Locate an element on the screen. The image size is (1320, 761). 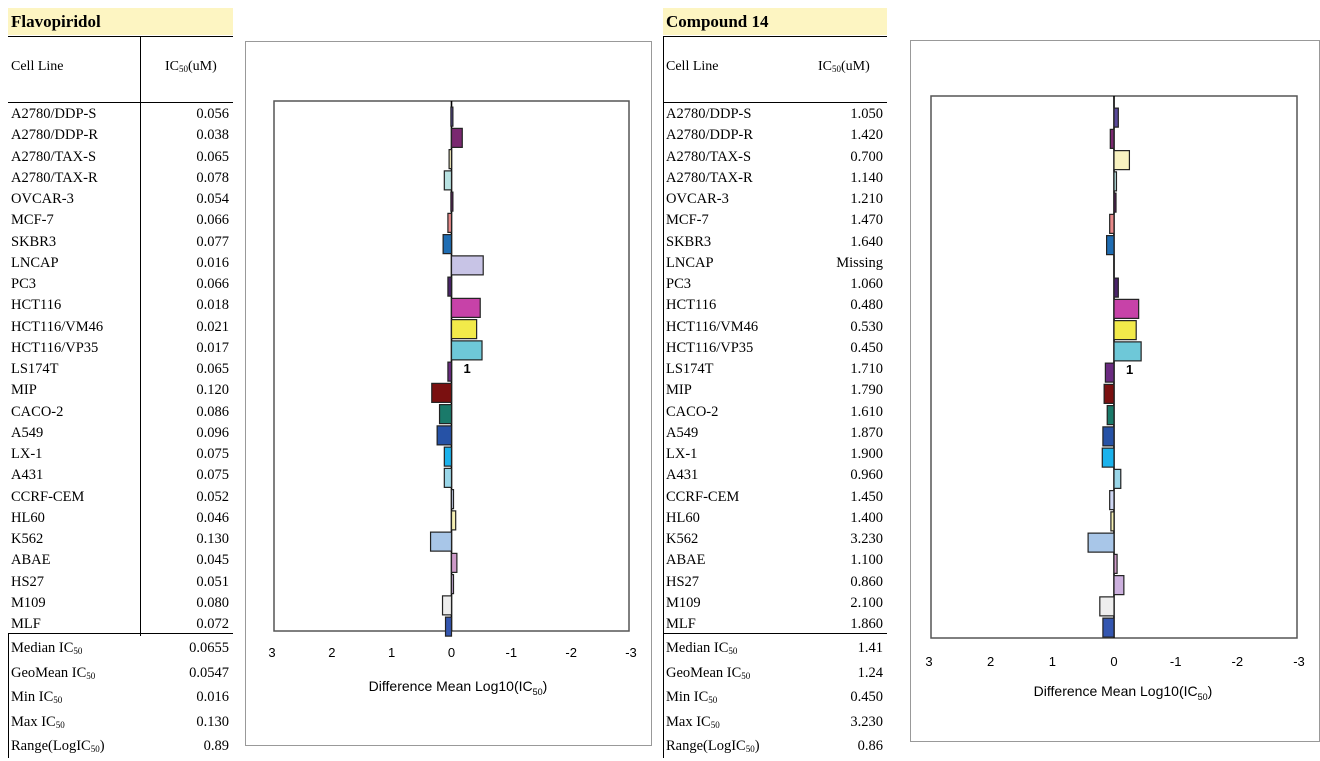
summary-label-sub: 50 is located at coordinates (733, 651).